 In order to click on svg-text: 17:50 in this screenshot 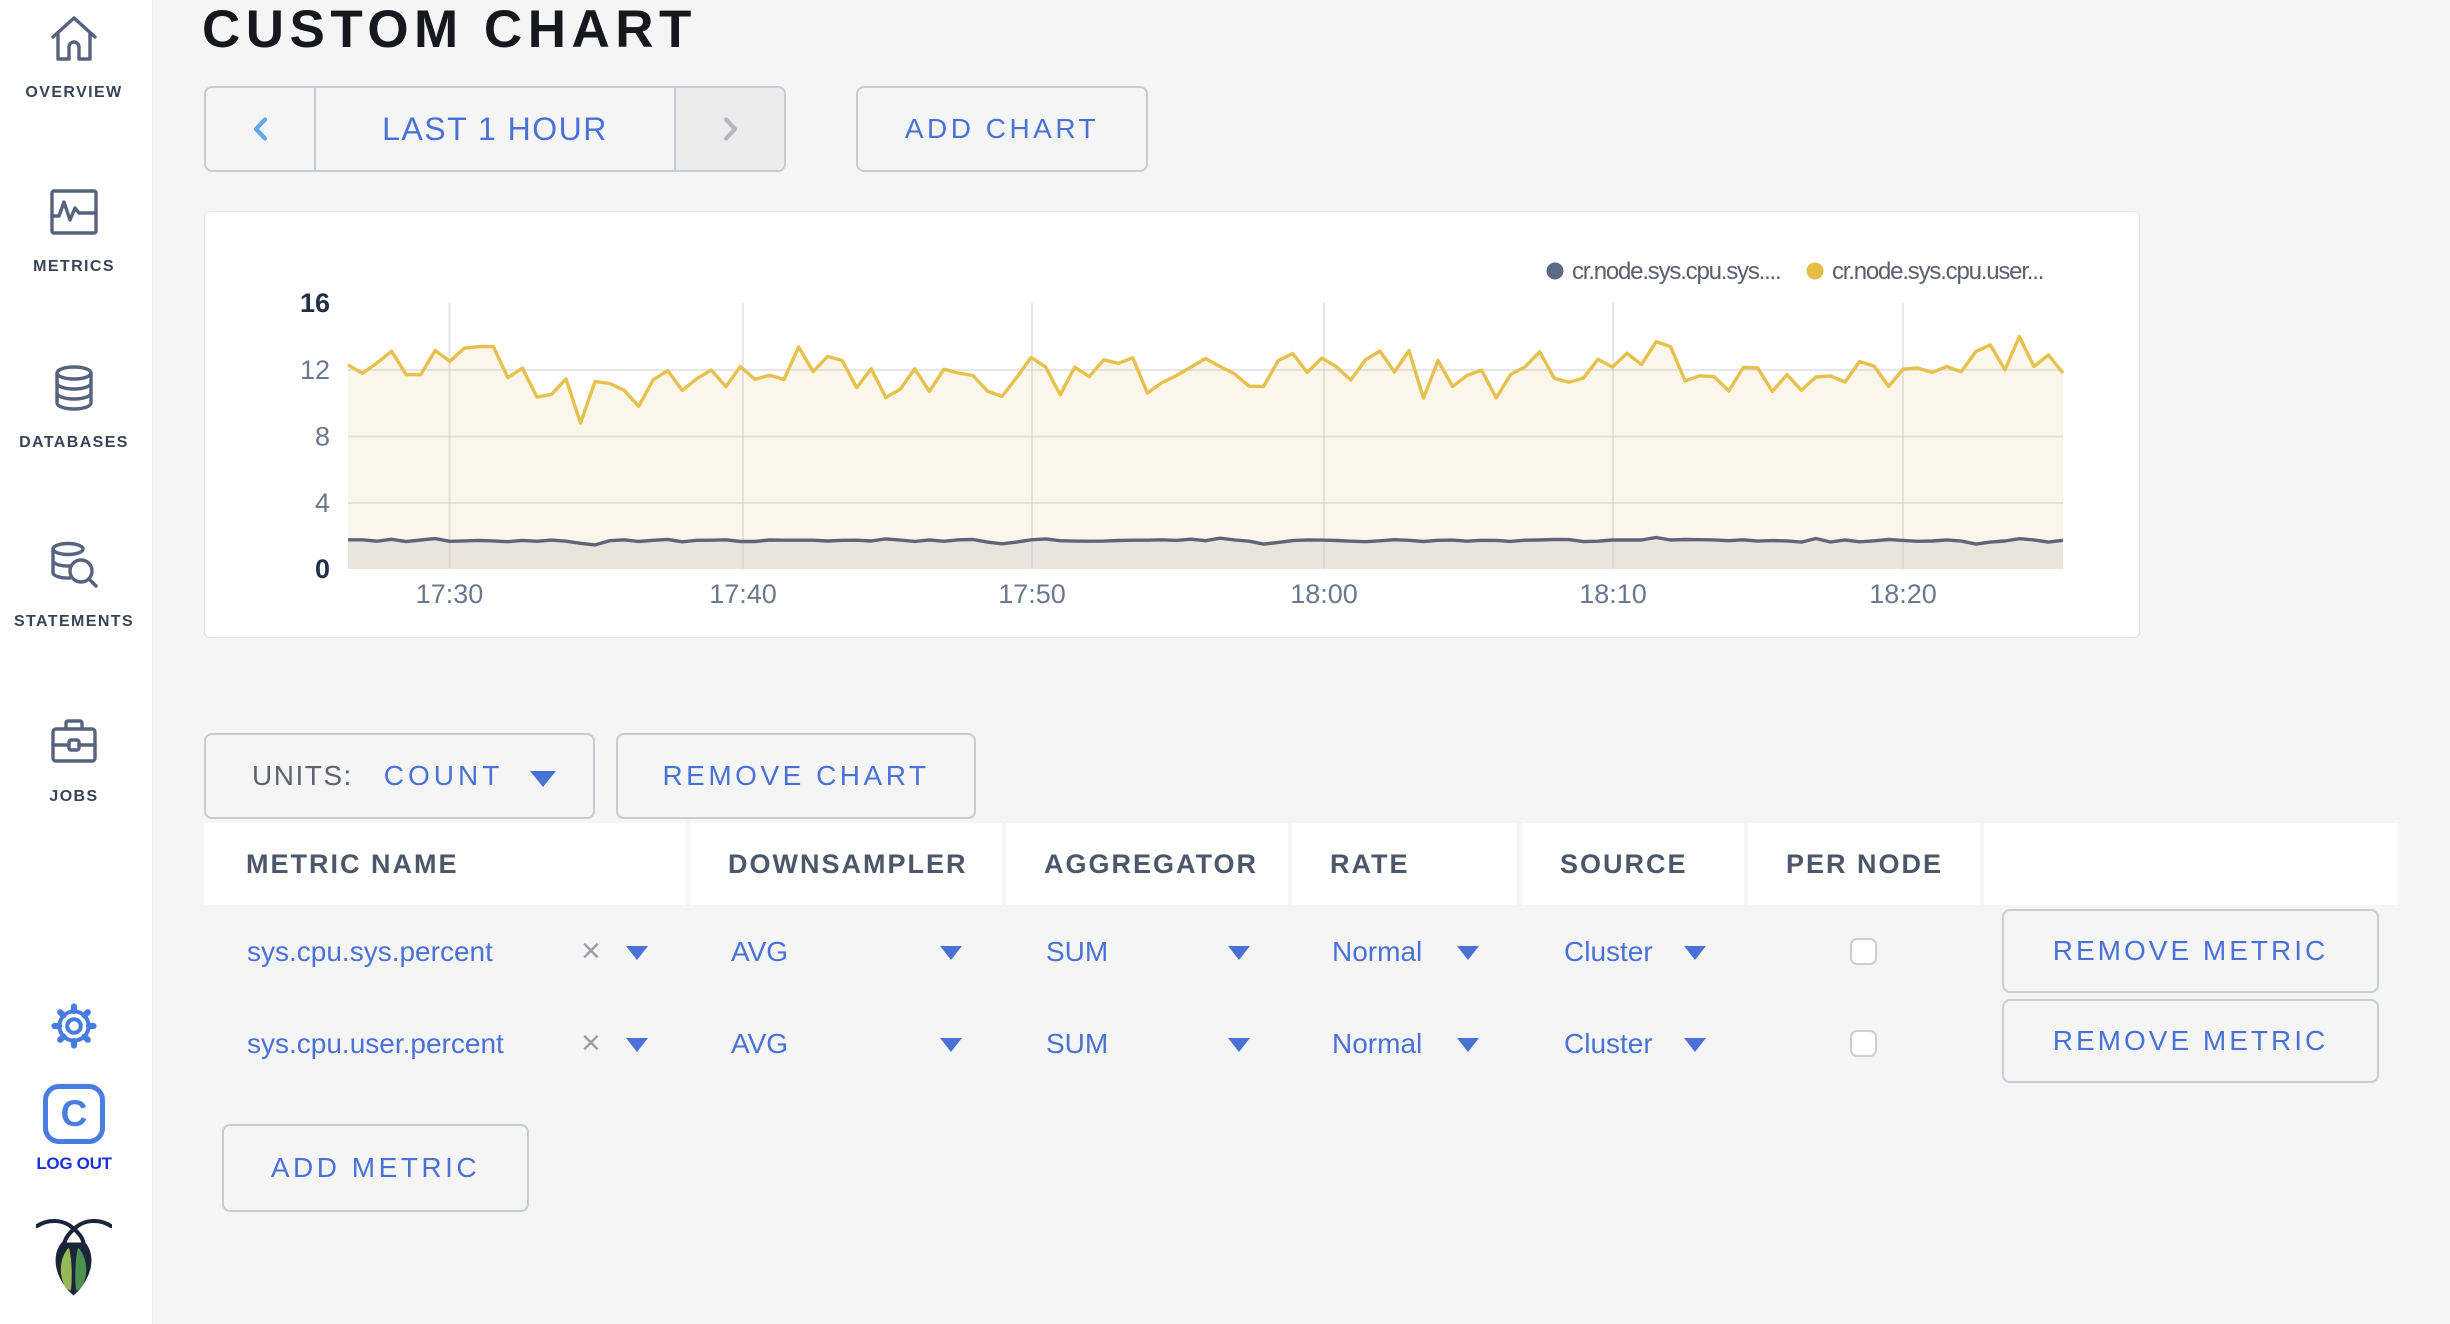, I will do `click(1032, 594)`.